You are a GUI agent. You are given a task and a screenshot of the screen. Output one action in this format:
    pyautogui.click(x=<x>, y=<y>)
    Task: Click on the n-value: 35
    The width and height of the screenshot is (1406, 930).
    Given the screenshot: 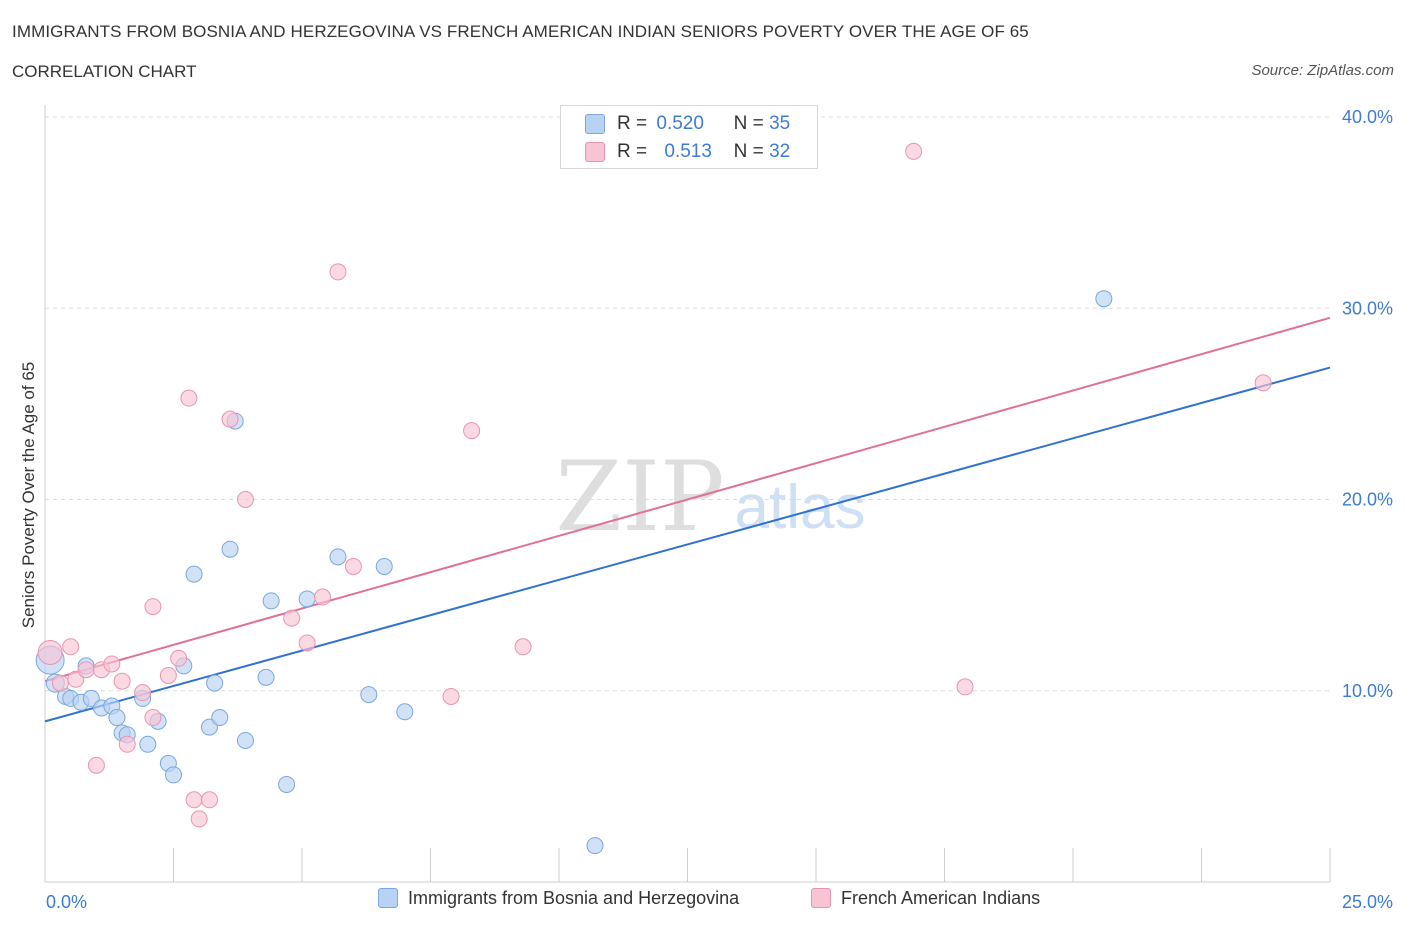 What is the action you would take?
    pyautogui.click(x=780, y=123)
    